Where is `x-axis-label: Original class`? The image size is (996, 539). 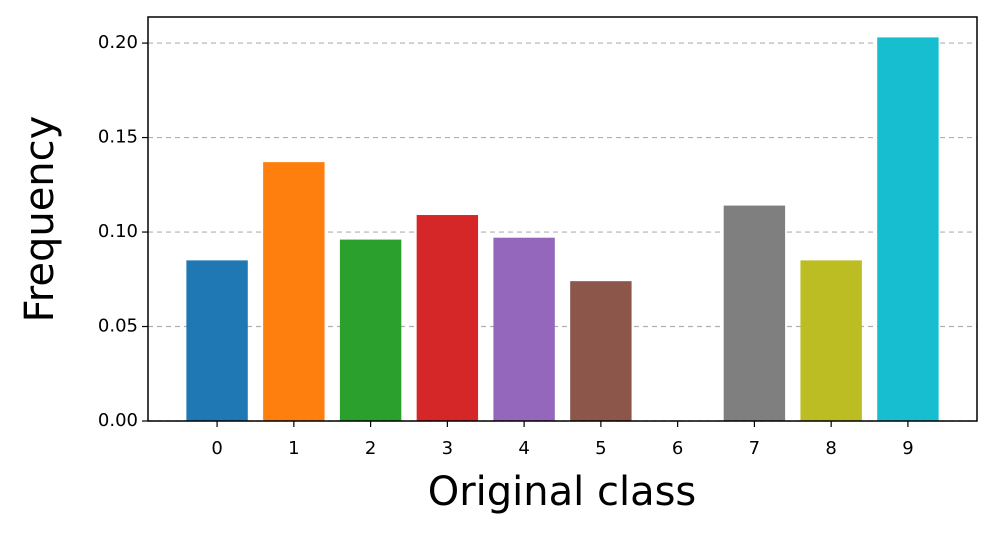
x-axis-label: Original class is located at coordinates (562, 492).